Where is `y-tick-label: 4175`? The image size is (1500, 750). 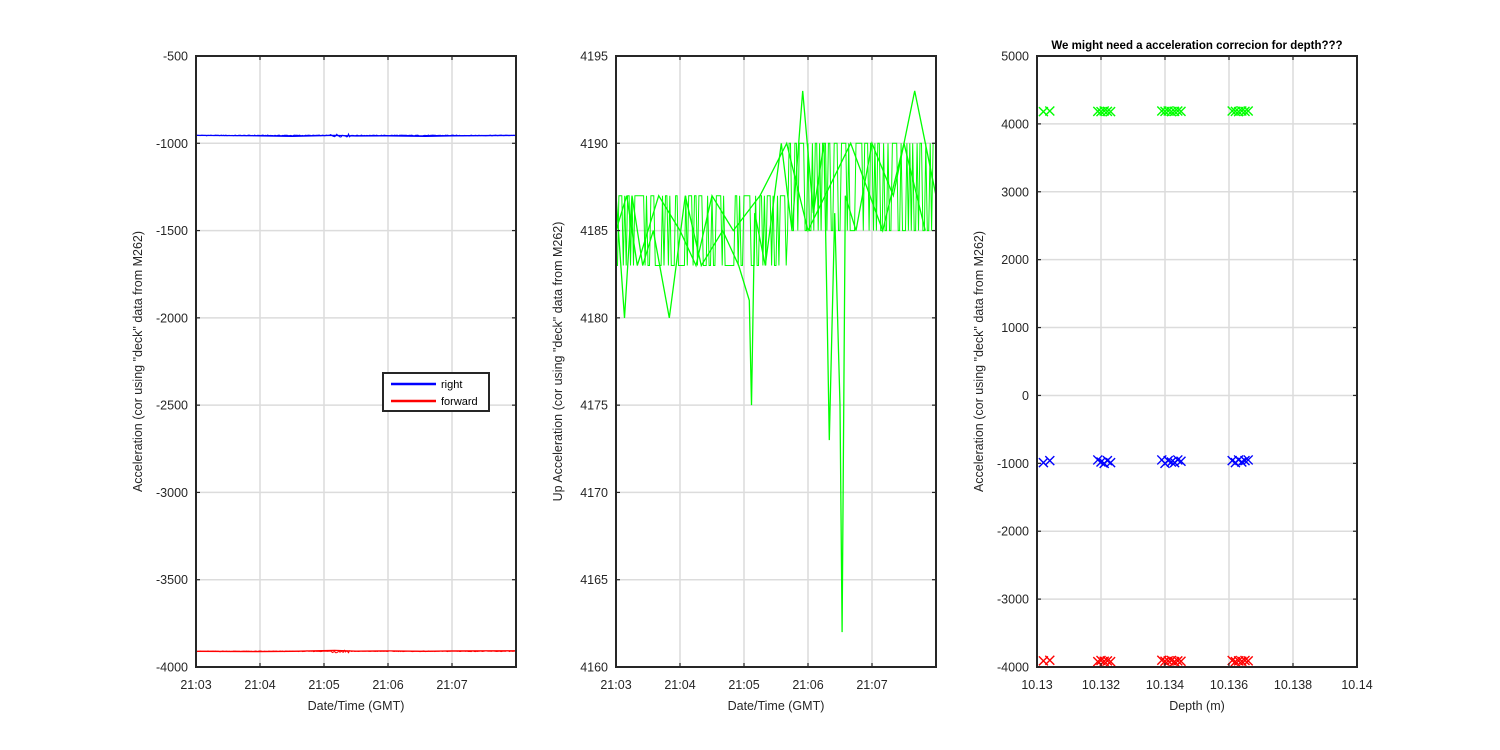
y-tick-label: 4175 is located at coordinates (594, 406).